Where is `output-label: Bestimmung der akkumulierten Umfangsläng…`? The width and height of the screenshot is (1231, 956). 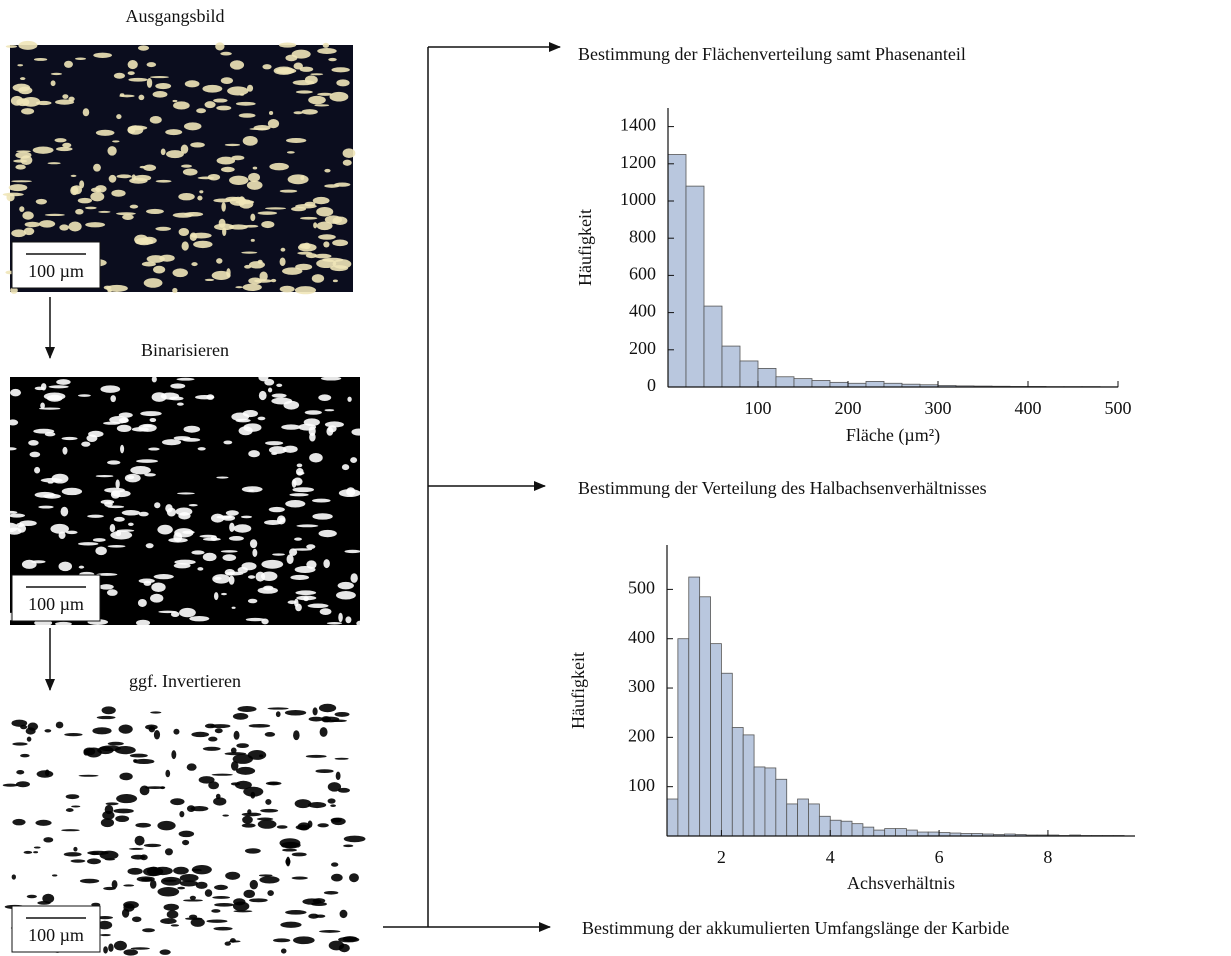
output-label: Bestimmung der akkumulierten Umfangsläng… is located at coordinates (795, 928).